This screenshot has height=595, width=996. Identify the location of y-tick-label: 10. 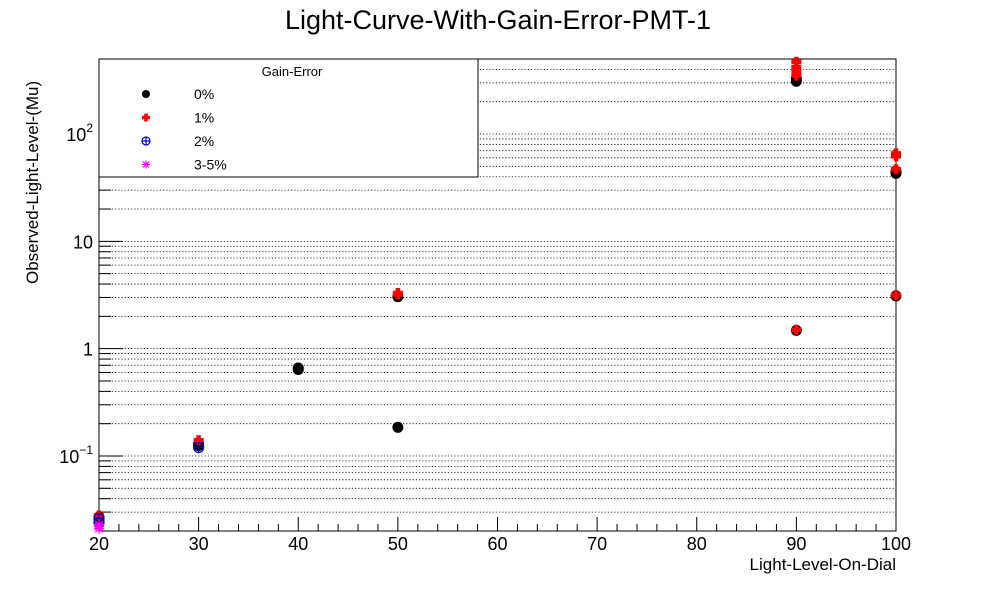
(83, 242).